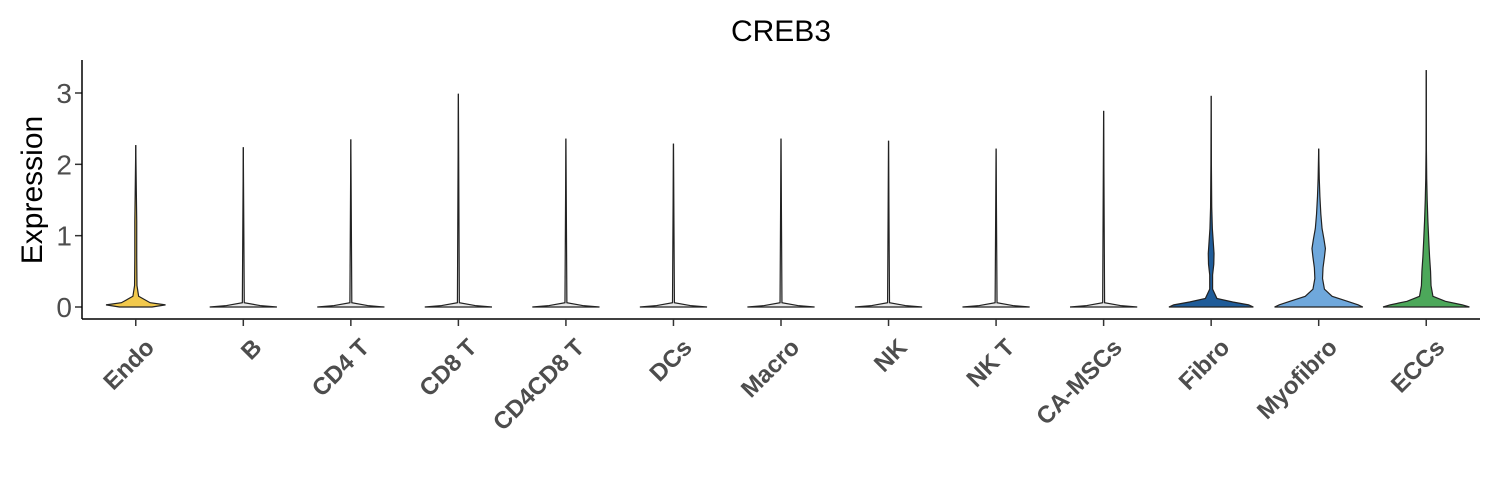  Describe the element at coordinates (566, 223) in the screenshot. I see `violin-cd4cd8-t` at that location.